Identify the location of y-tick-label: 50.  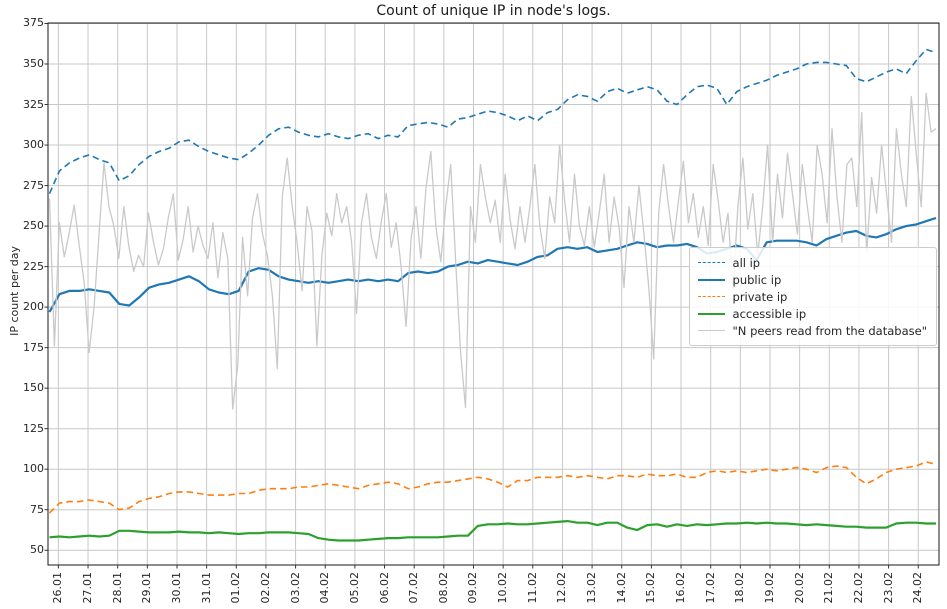
(37, 550).